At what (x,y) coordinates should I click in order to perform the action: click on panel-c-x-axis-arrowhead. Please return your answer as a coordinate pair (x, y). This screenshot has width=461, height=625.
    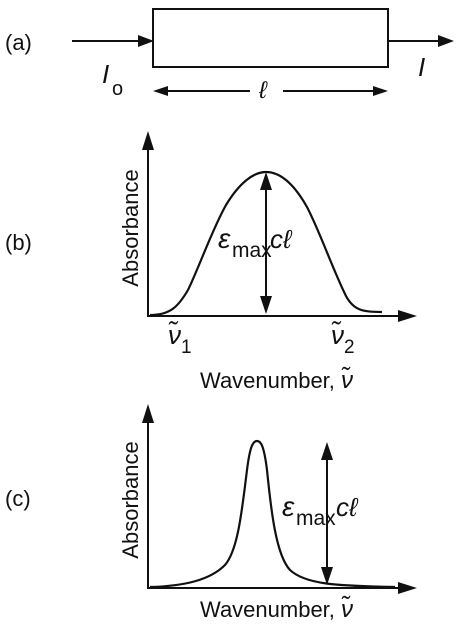
    Looking at the image, I should click on (407, 588).